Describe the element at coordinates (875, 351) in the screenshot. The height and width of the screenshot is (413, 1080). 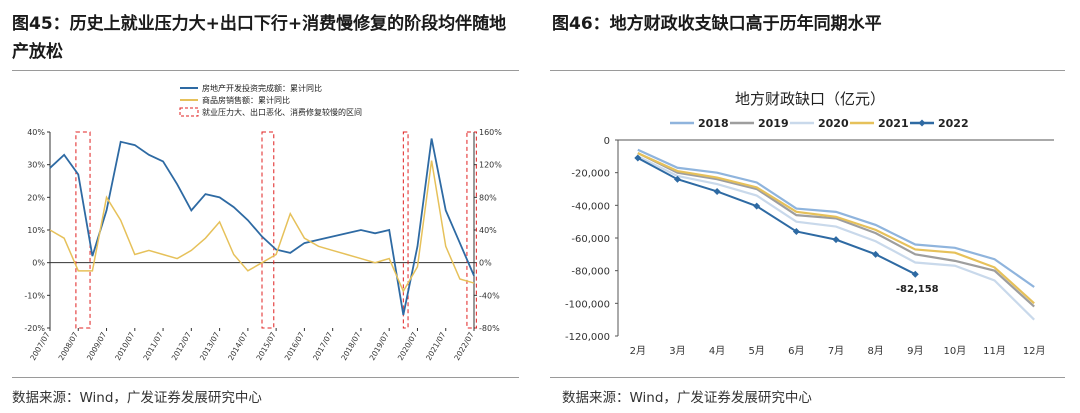
I see `x-tick-label: 8月` at that location.